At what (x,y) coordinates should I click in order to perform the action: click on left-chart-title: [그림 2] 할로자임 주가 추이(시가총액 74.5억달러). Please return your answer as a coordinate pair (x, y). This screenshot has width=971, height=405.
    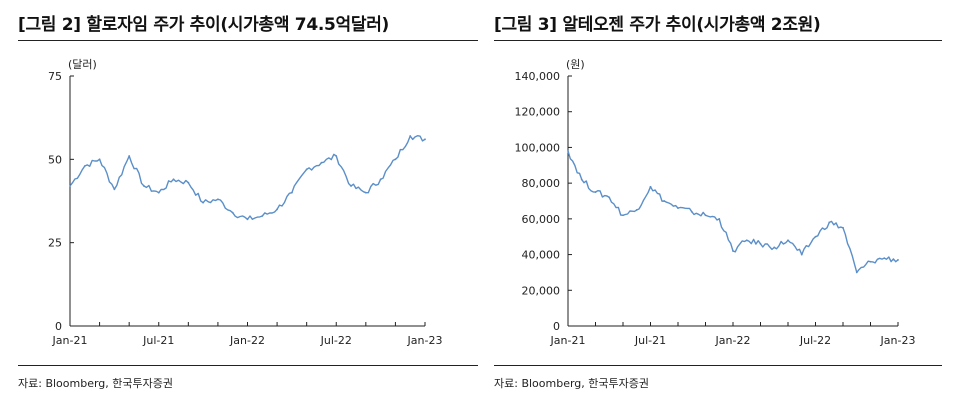
    Looking at the image, I should click on (204, 25).